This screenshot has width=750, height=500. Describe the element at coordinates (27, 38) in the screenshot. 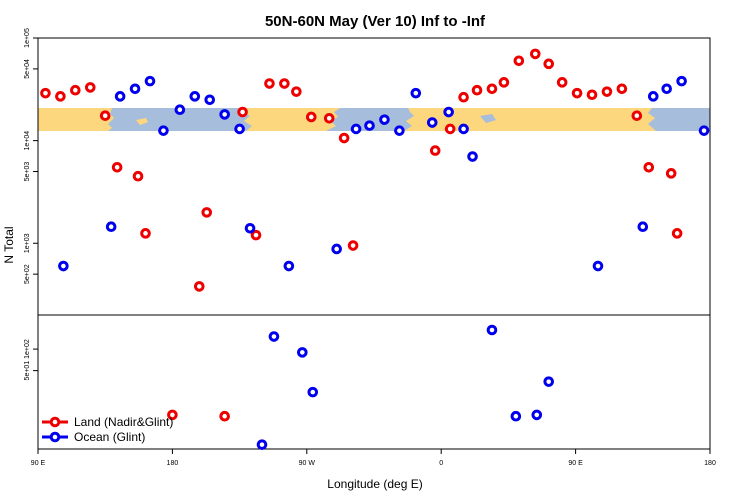

I see `upper-y-tick-label-5: 1e+05` at that location.